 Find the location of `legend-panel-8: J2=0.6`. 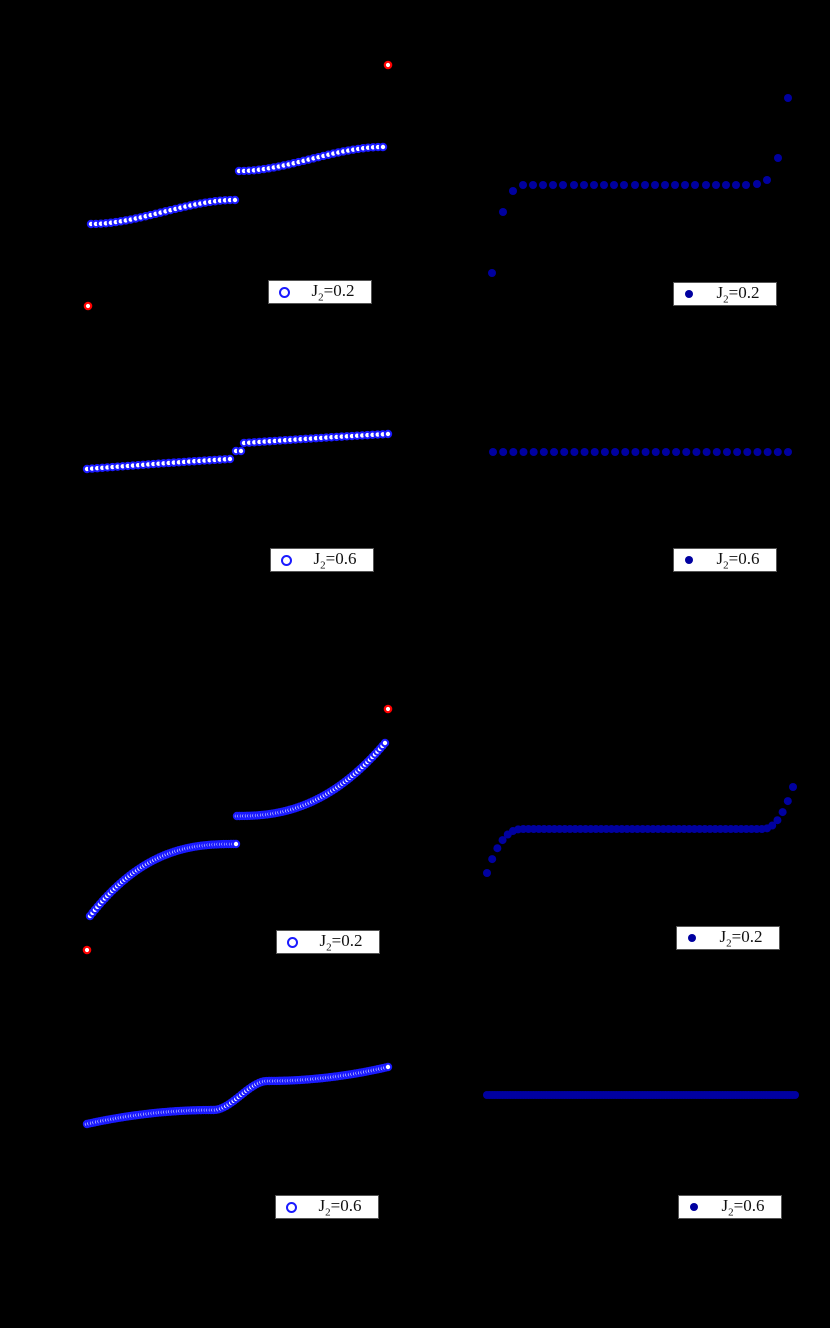

legend-panel-8: J2=0.6 is located at coordinates (730, 1207).